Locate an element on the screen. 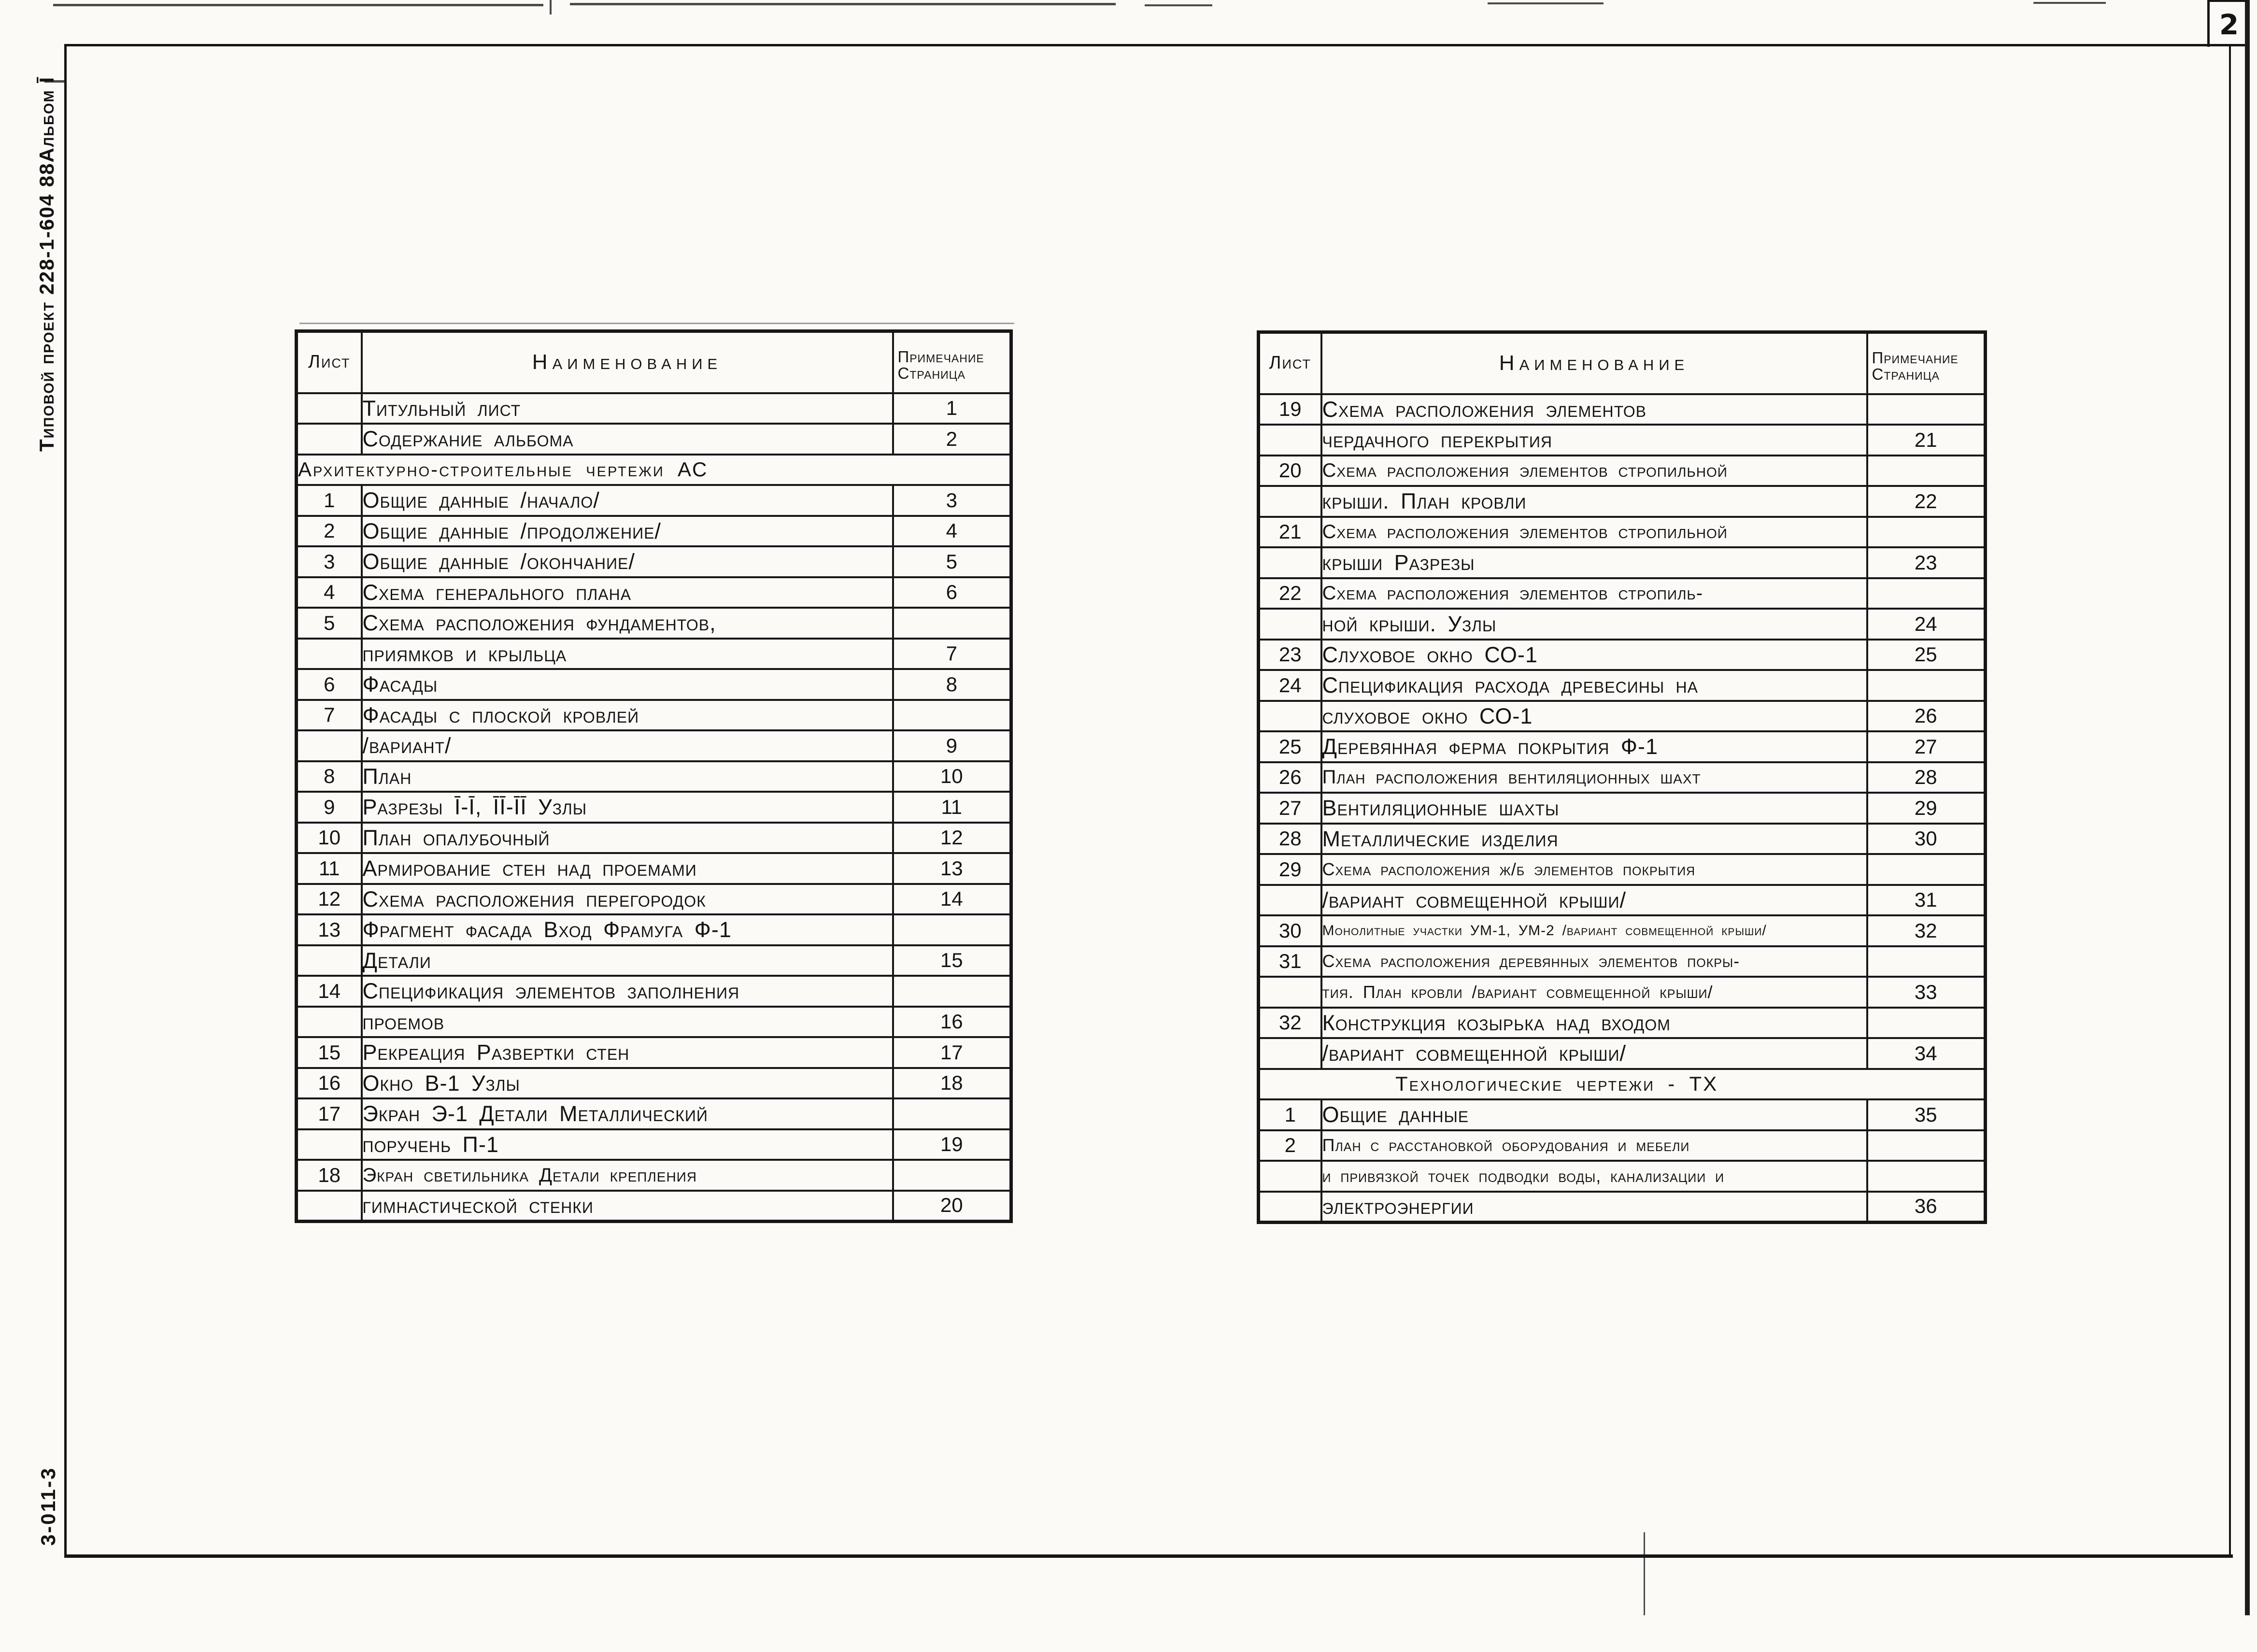 Image resolution: width=2257 pixels, height=1652 pixels. header-row: Лист Наименование Примечание Страница is located at coordinates (653, 362).